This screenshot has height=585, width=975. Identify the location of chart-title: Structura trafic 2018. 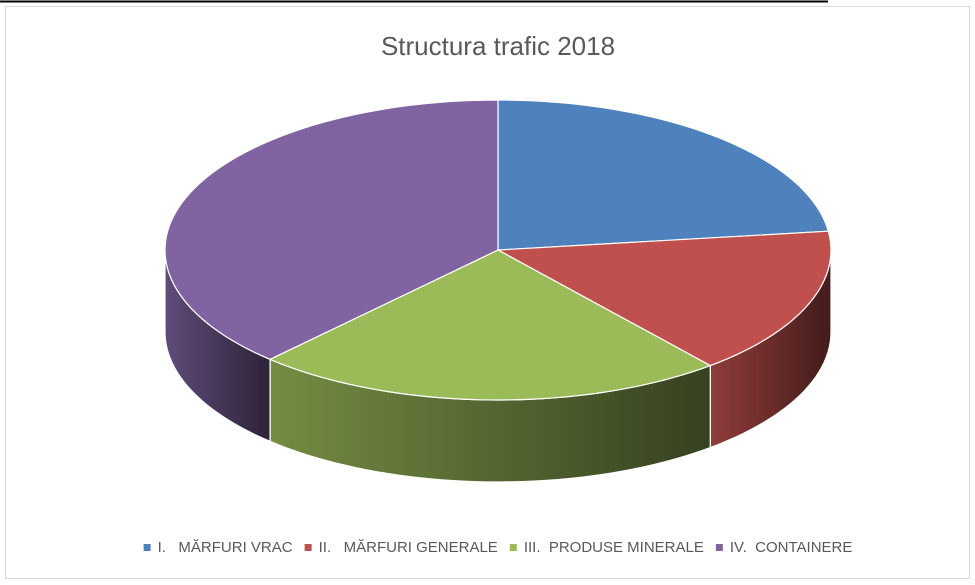
(498, 46).